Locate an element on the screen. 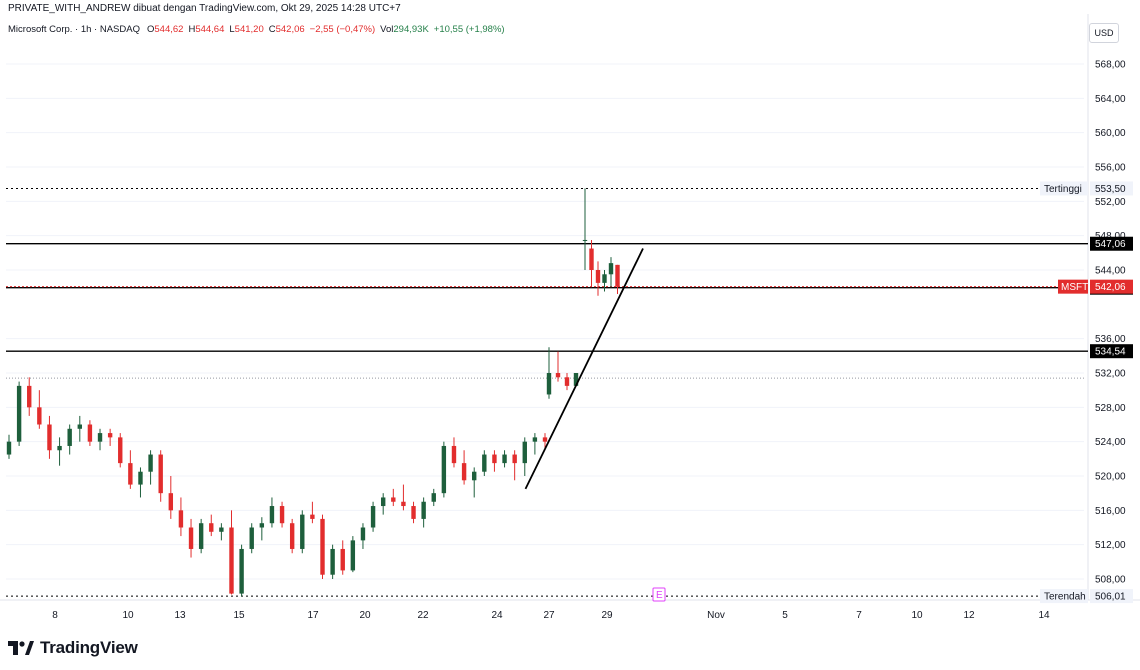  x-tick-label: 14 is located at coordinates (1044, 615).